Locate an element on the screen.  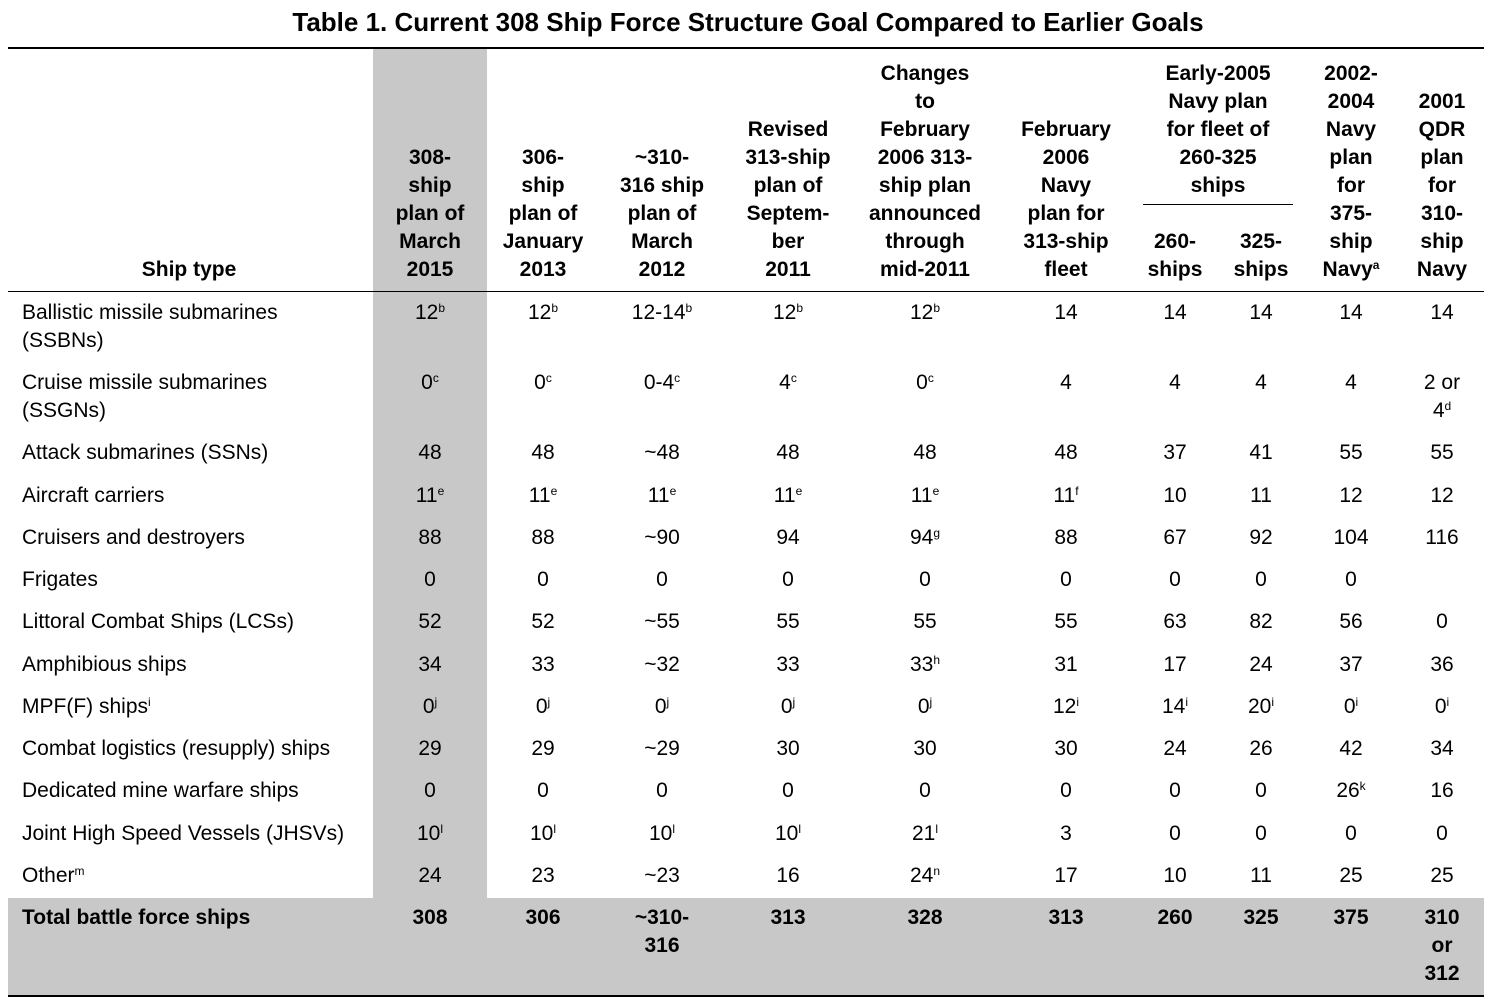
cell: 55 is located at coordinates (1351, 452).